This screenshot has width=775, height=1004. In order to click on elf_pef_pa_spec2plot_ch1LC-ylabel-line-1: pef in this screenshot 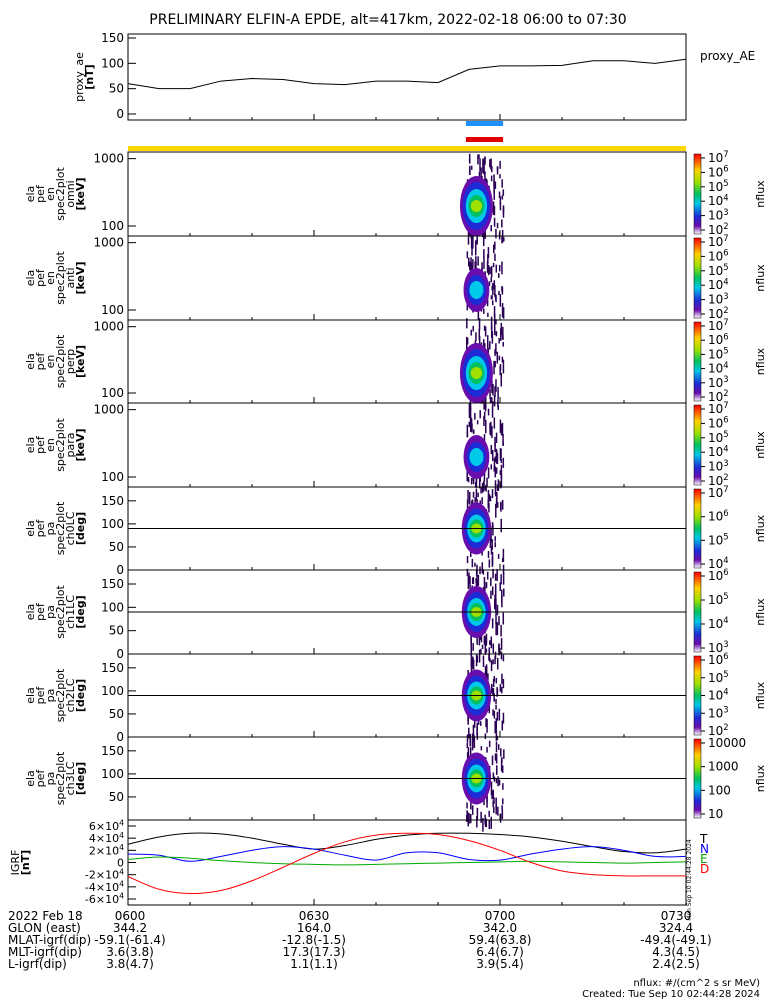, I will do `click(40, 611)`.